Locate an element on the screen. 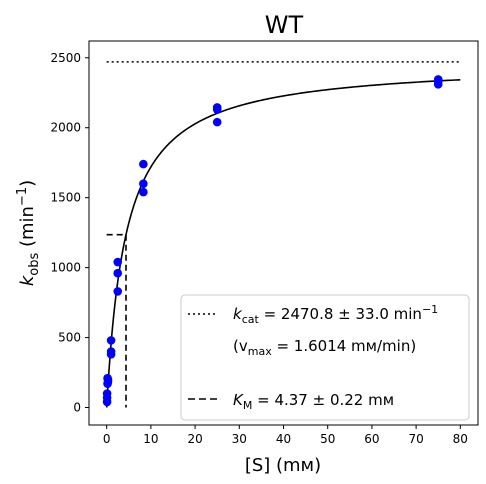 This screenshot has height=484, width=486. legend-km-prefix: K is located at coordinates (238, 400).